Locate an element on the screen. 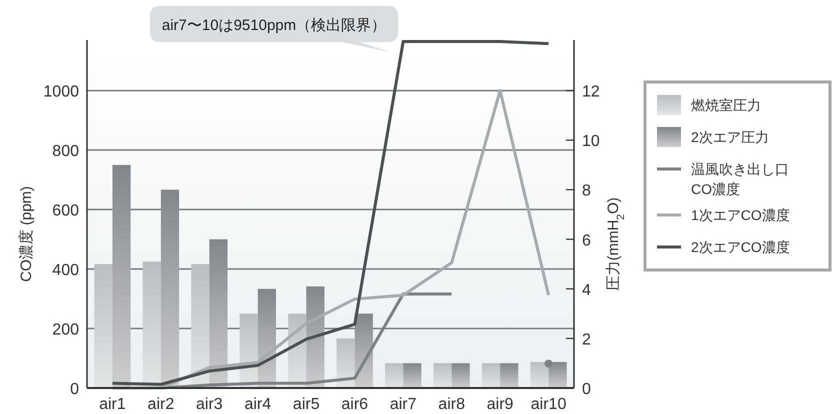 The image size is (837, 414). legend-label: 2次エア圧力 is located at coordinates (730, 137).